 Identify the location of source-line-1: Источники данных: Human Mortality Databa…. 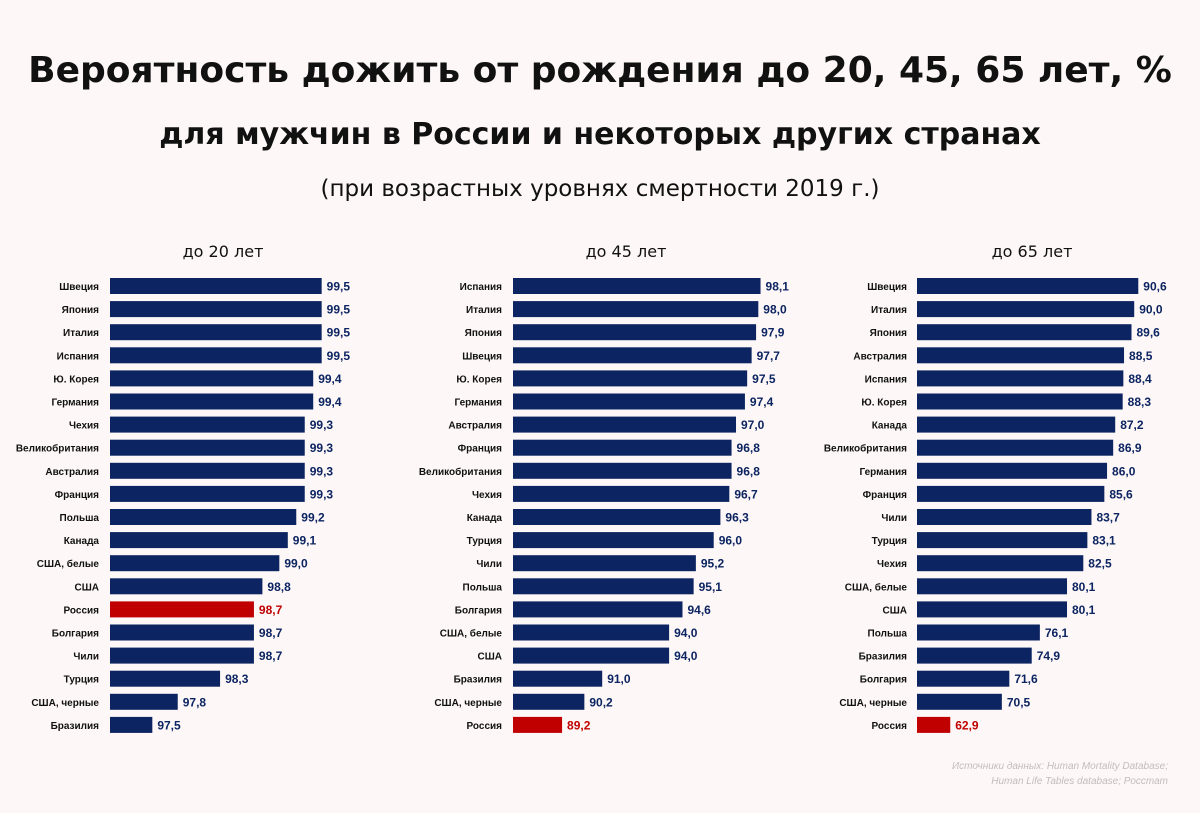
(1060, 766).